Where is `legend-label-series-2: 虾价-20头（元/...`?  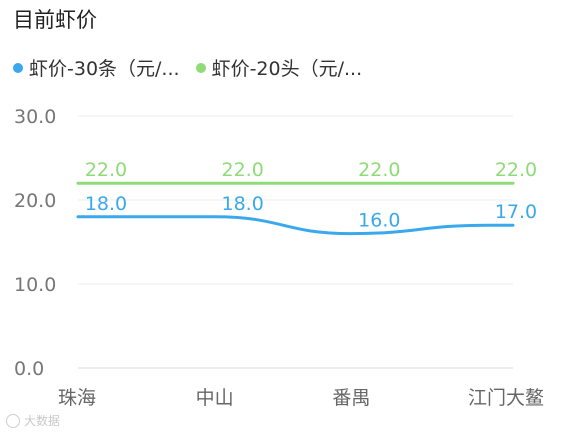
legend-label-series-2: 虾价-20头（元/... is located at coordinates (287, 69).